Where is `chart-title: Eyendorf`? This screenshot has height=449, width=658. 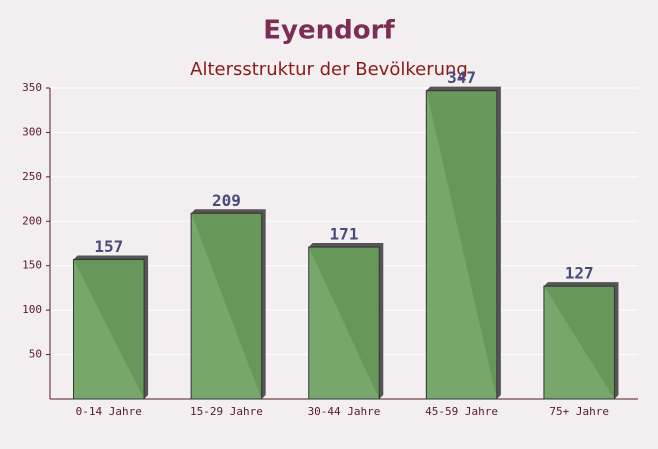
chart-title: Eyendorf is located at coordinates (329, 31).